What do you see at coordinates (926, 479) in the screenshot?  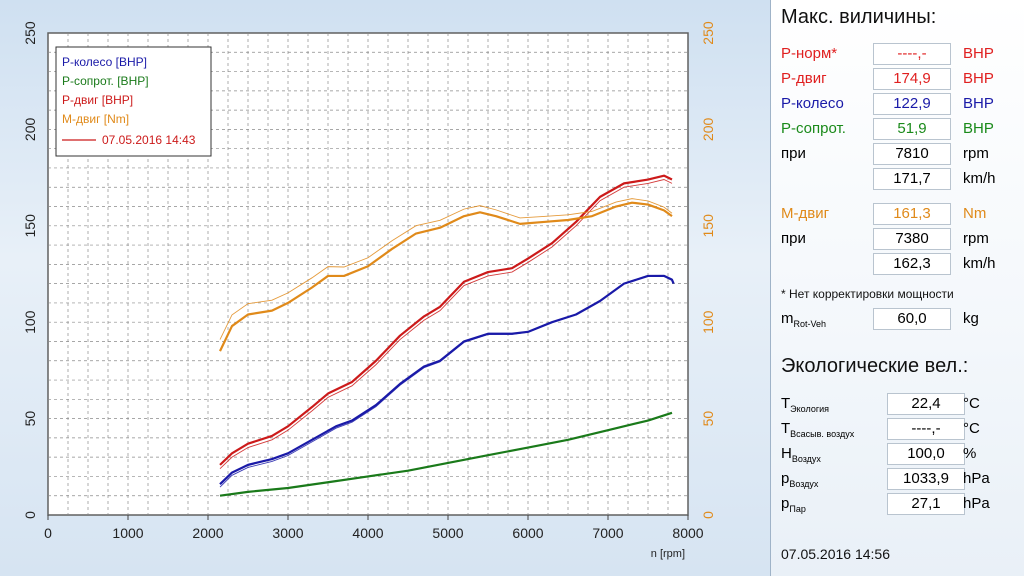 I see `row-value: 1033,9` at bounding box center [926, 479].